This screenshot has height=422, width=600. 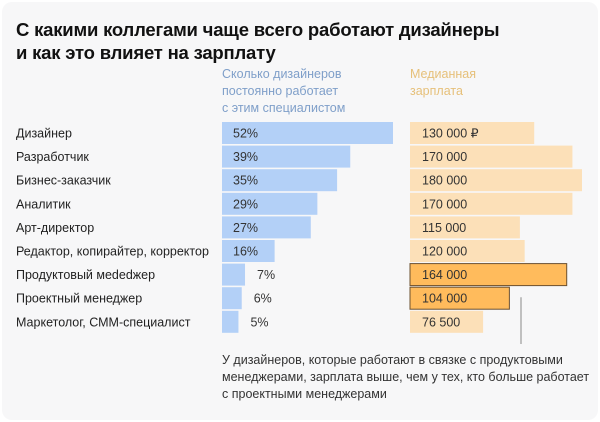 I want to click on share-header-line-2: постоянно работает, so click(x=280, y=91).